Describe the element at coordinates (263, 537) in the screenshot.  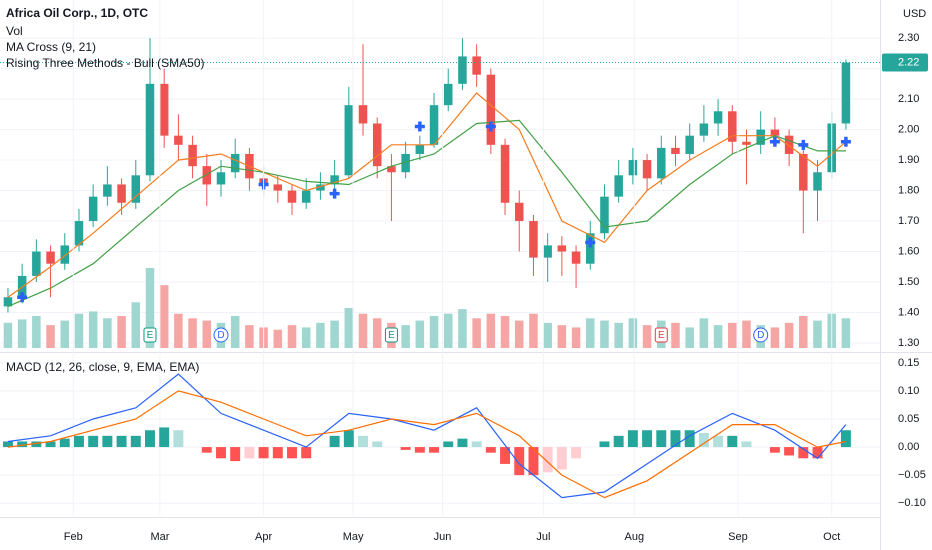
I see `x-tick-label: Apr` at that location.